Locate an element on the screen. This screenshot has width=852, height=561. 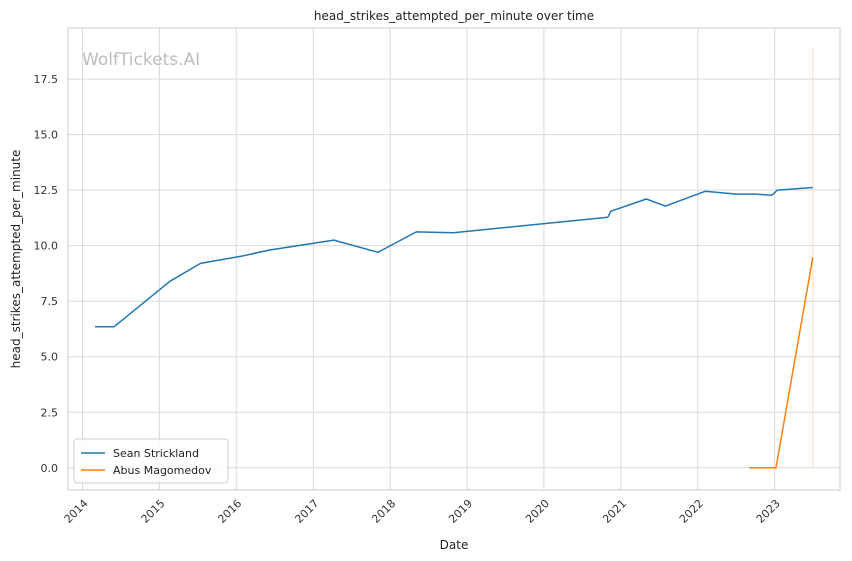
watermark: WolfTickets.AI is located at coordinates (141, 60).